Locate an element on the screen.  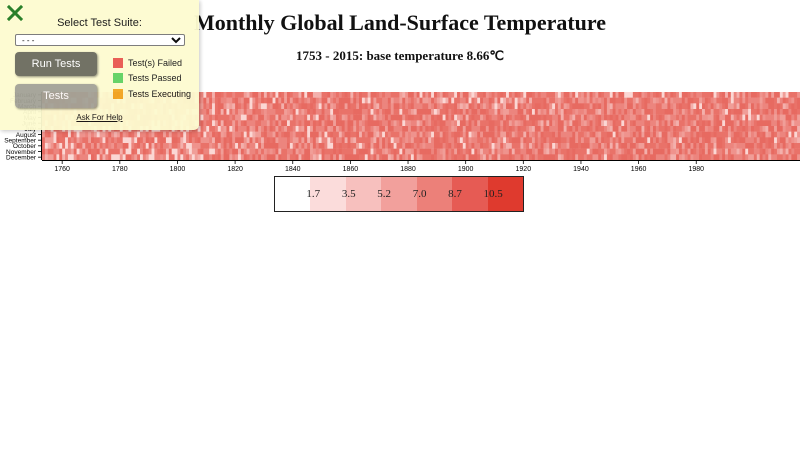
ask-for-help-link: Ask For Help is located at coordinates (99, 117).